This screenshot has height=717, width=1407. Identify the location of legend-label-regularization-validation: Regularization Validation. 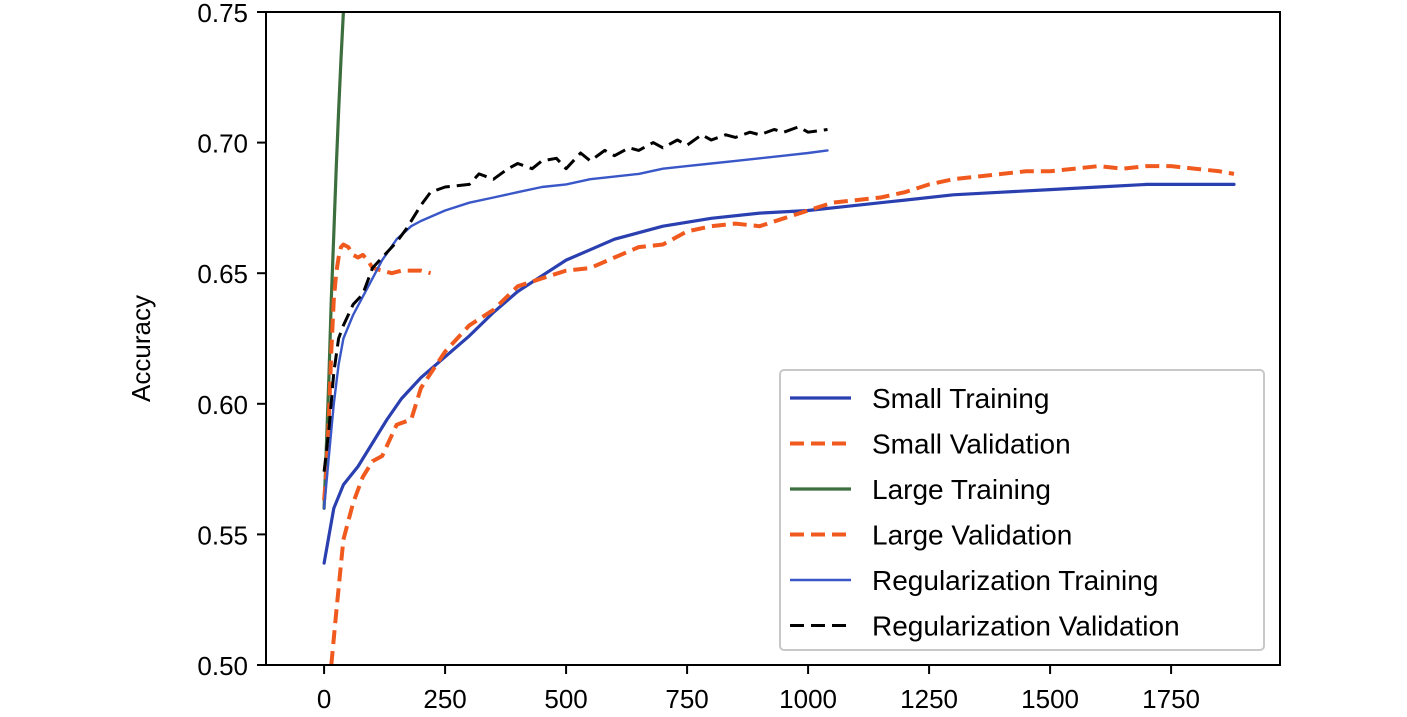
(1026, 626).